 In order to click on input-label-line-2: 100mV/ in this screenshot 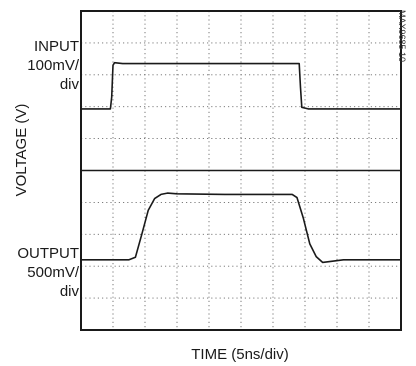, I will do `click(53, 65)`.